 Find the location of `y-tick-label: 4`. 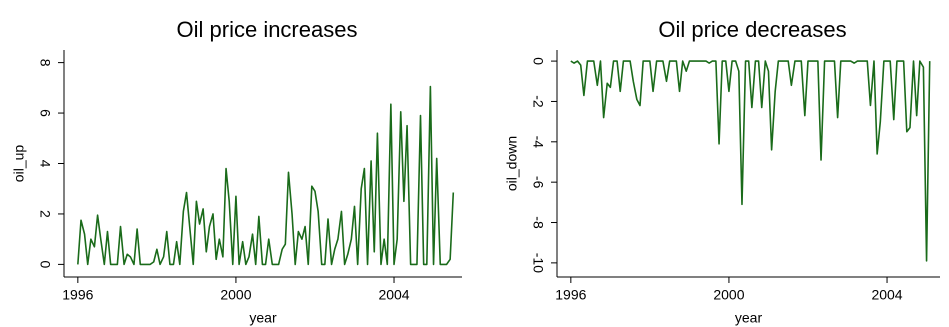

y-tick-label: 4 is located at coordinates (45, 164).